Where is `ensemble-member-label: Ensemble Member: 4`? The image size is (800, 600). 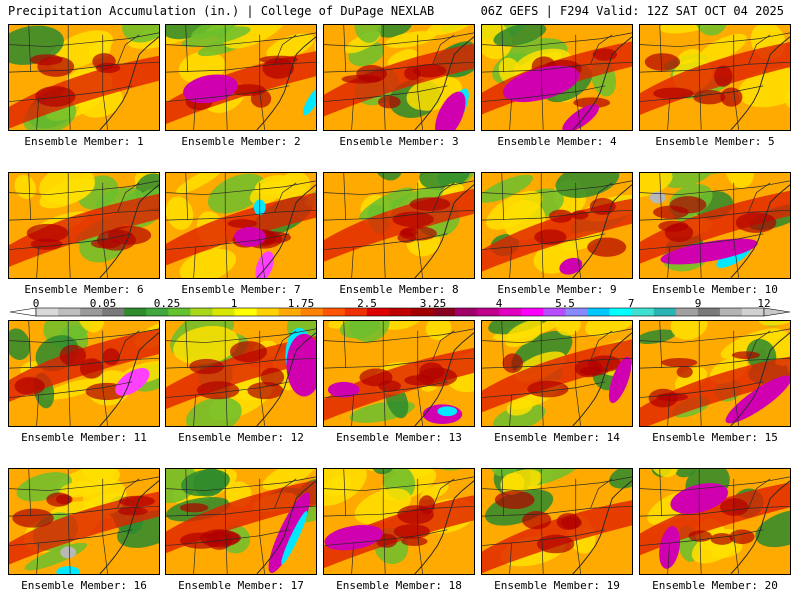 ensemble-member-label: Ensemble Member: 4 is located at coordinates (557, 141).